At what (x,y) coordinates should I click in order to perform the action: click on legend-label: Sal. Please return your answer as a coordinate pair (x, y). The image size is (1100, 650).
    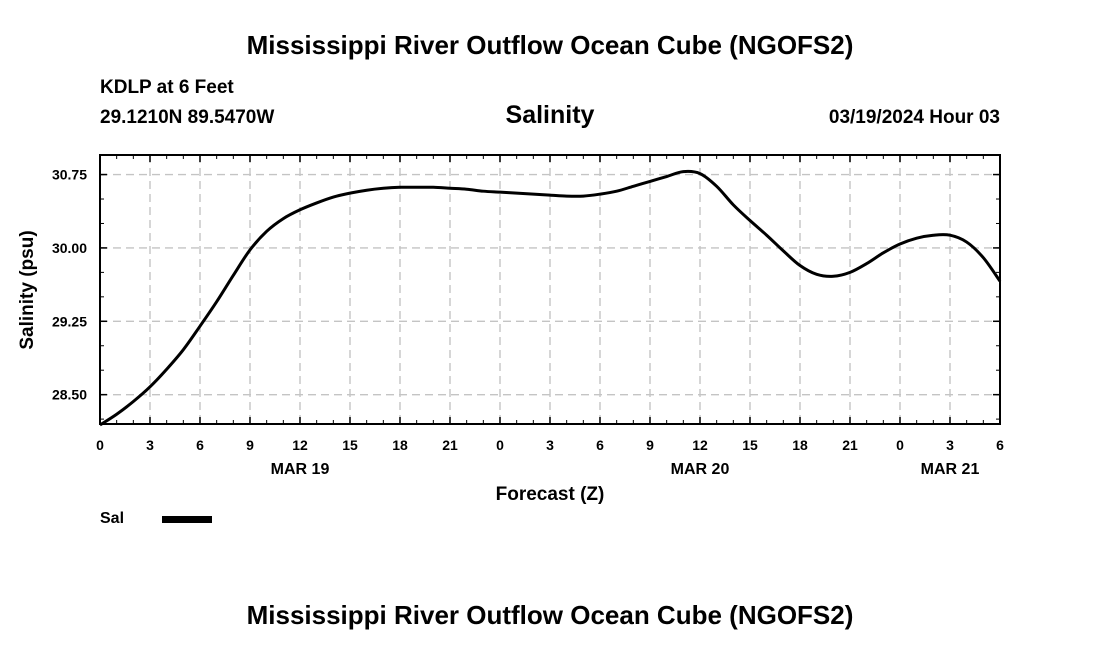
    Looking at the image, I should click on (112, 518).